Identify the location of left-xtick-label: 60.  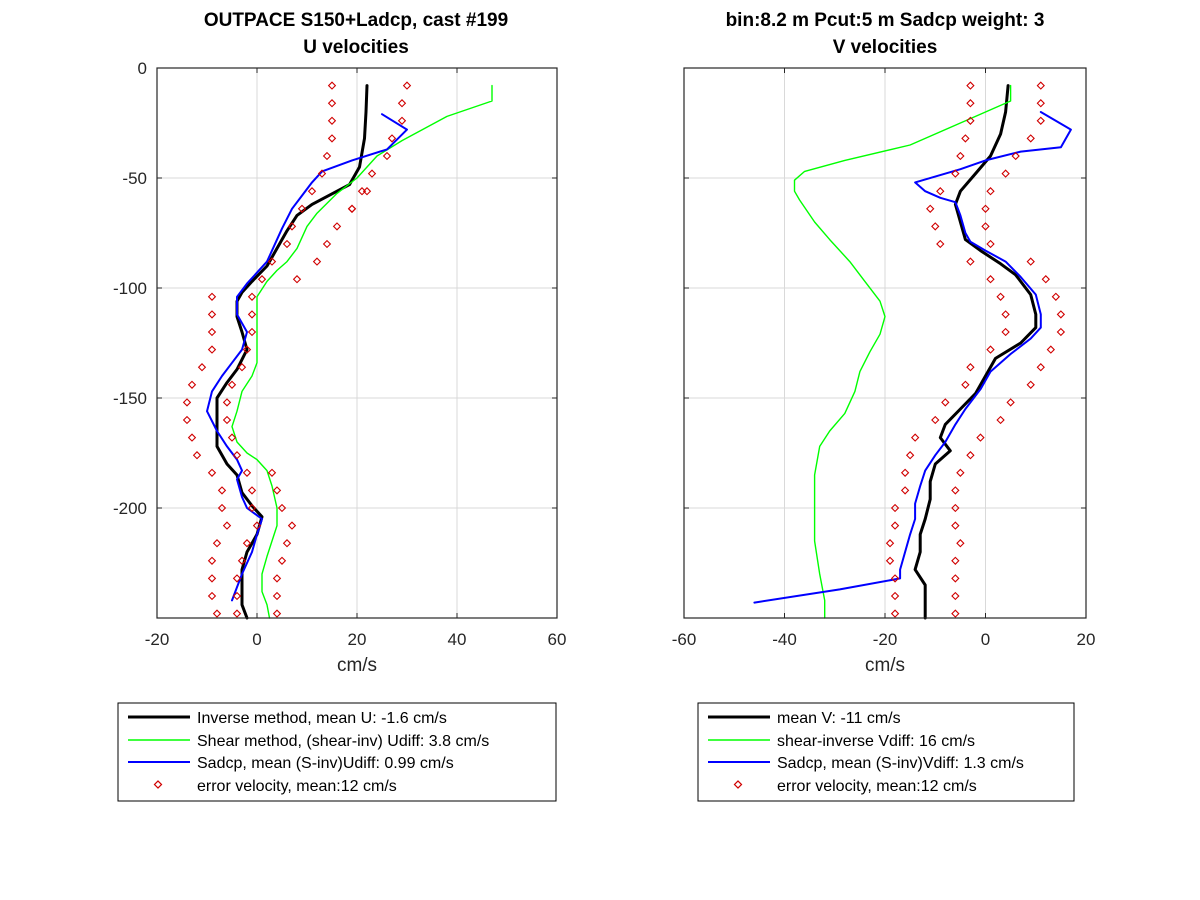
(557, 639).